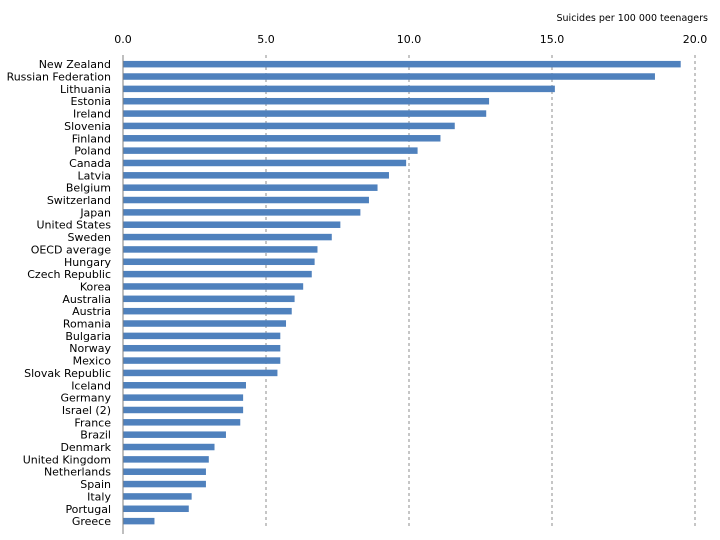 This screenshot has width=720, height=540. Describe the element at coordinates (95, 435) in the screenshot. I see `category-label: Brazil` at that location.